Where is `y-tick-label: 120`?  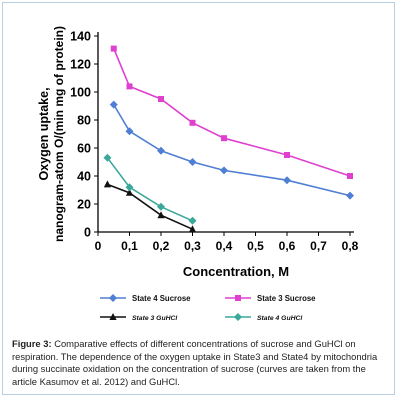 y-tick-label: 120 is located at coordinates (80, 65).